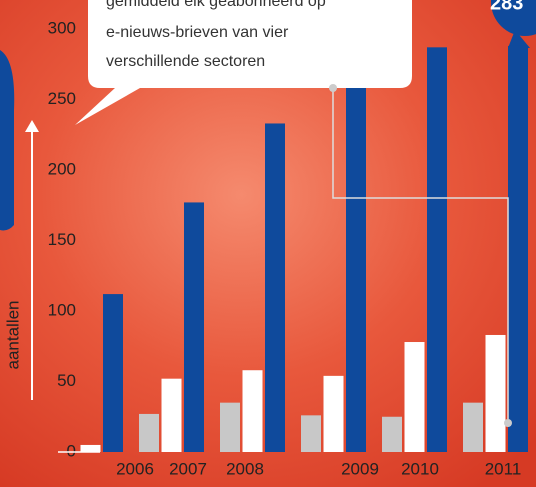 The width and height of the screenshot is (536, 487). What do you see at coordinates (62, 168) in the screenshot?
I see `y-tick-label: 200` at bounding box center [62, 168].